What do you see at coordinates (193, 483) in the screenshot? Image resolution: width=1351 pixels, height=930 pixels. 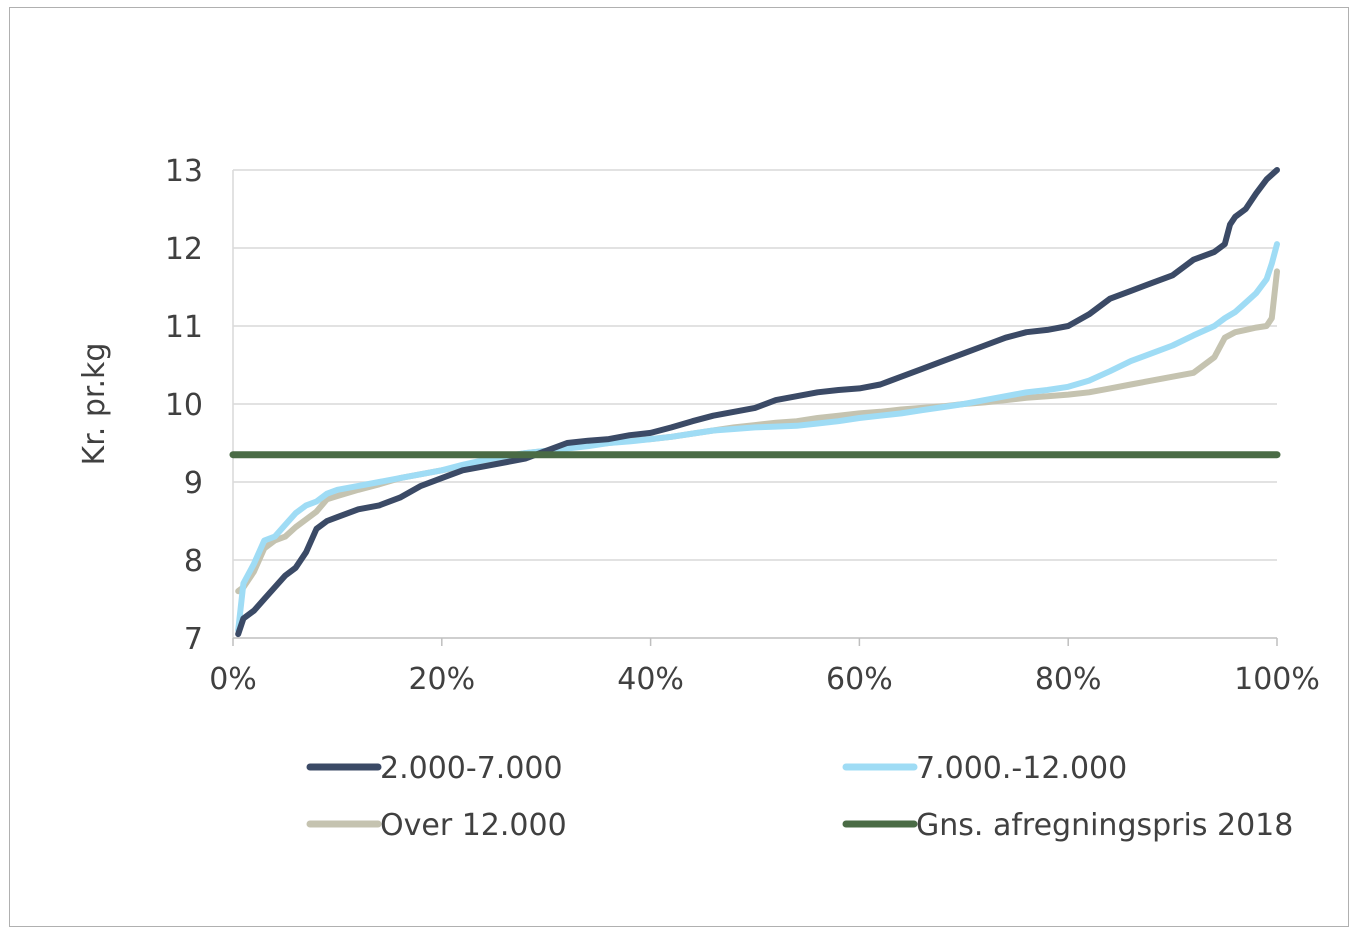 I see `y-tick-label: 9` at bounding box center [193, 483].